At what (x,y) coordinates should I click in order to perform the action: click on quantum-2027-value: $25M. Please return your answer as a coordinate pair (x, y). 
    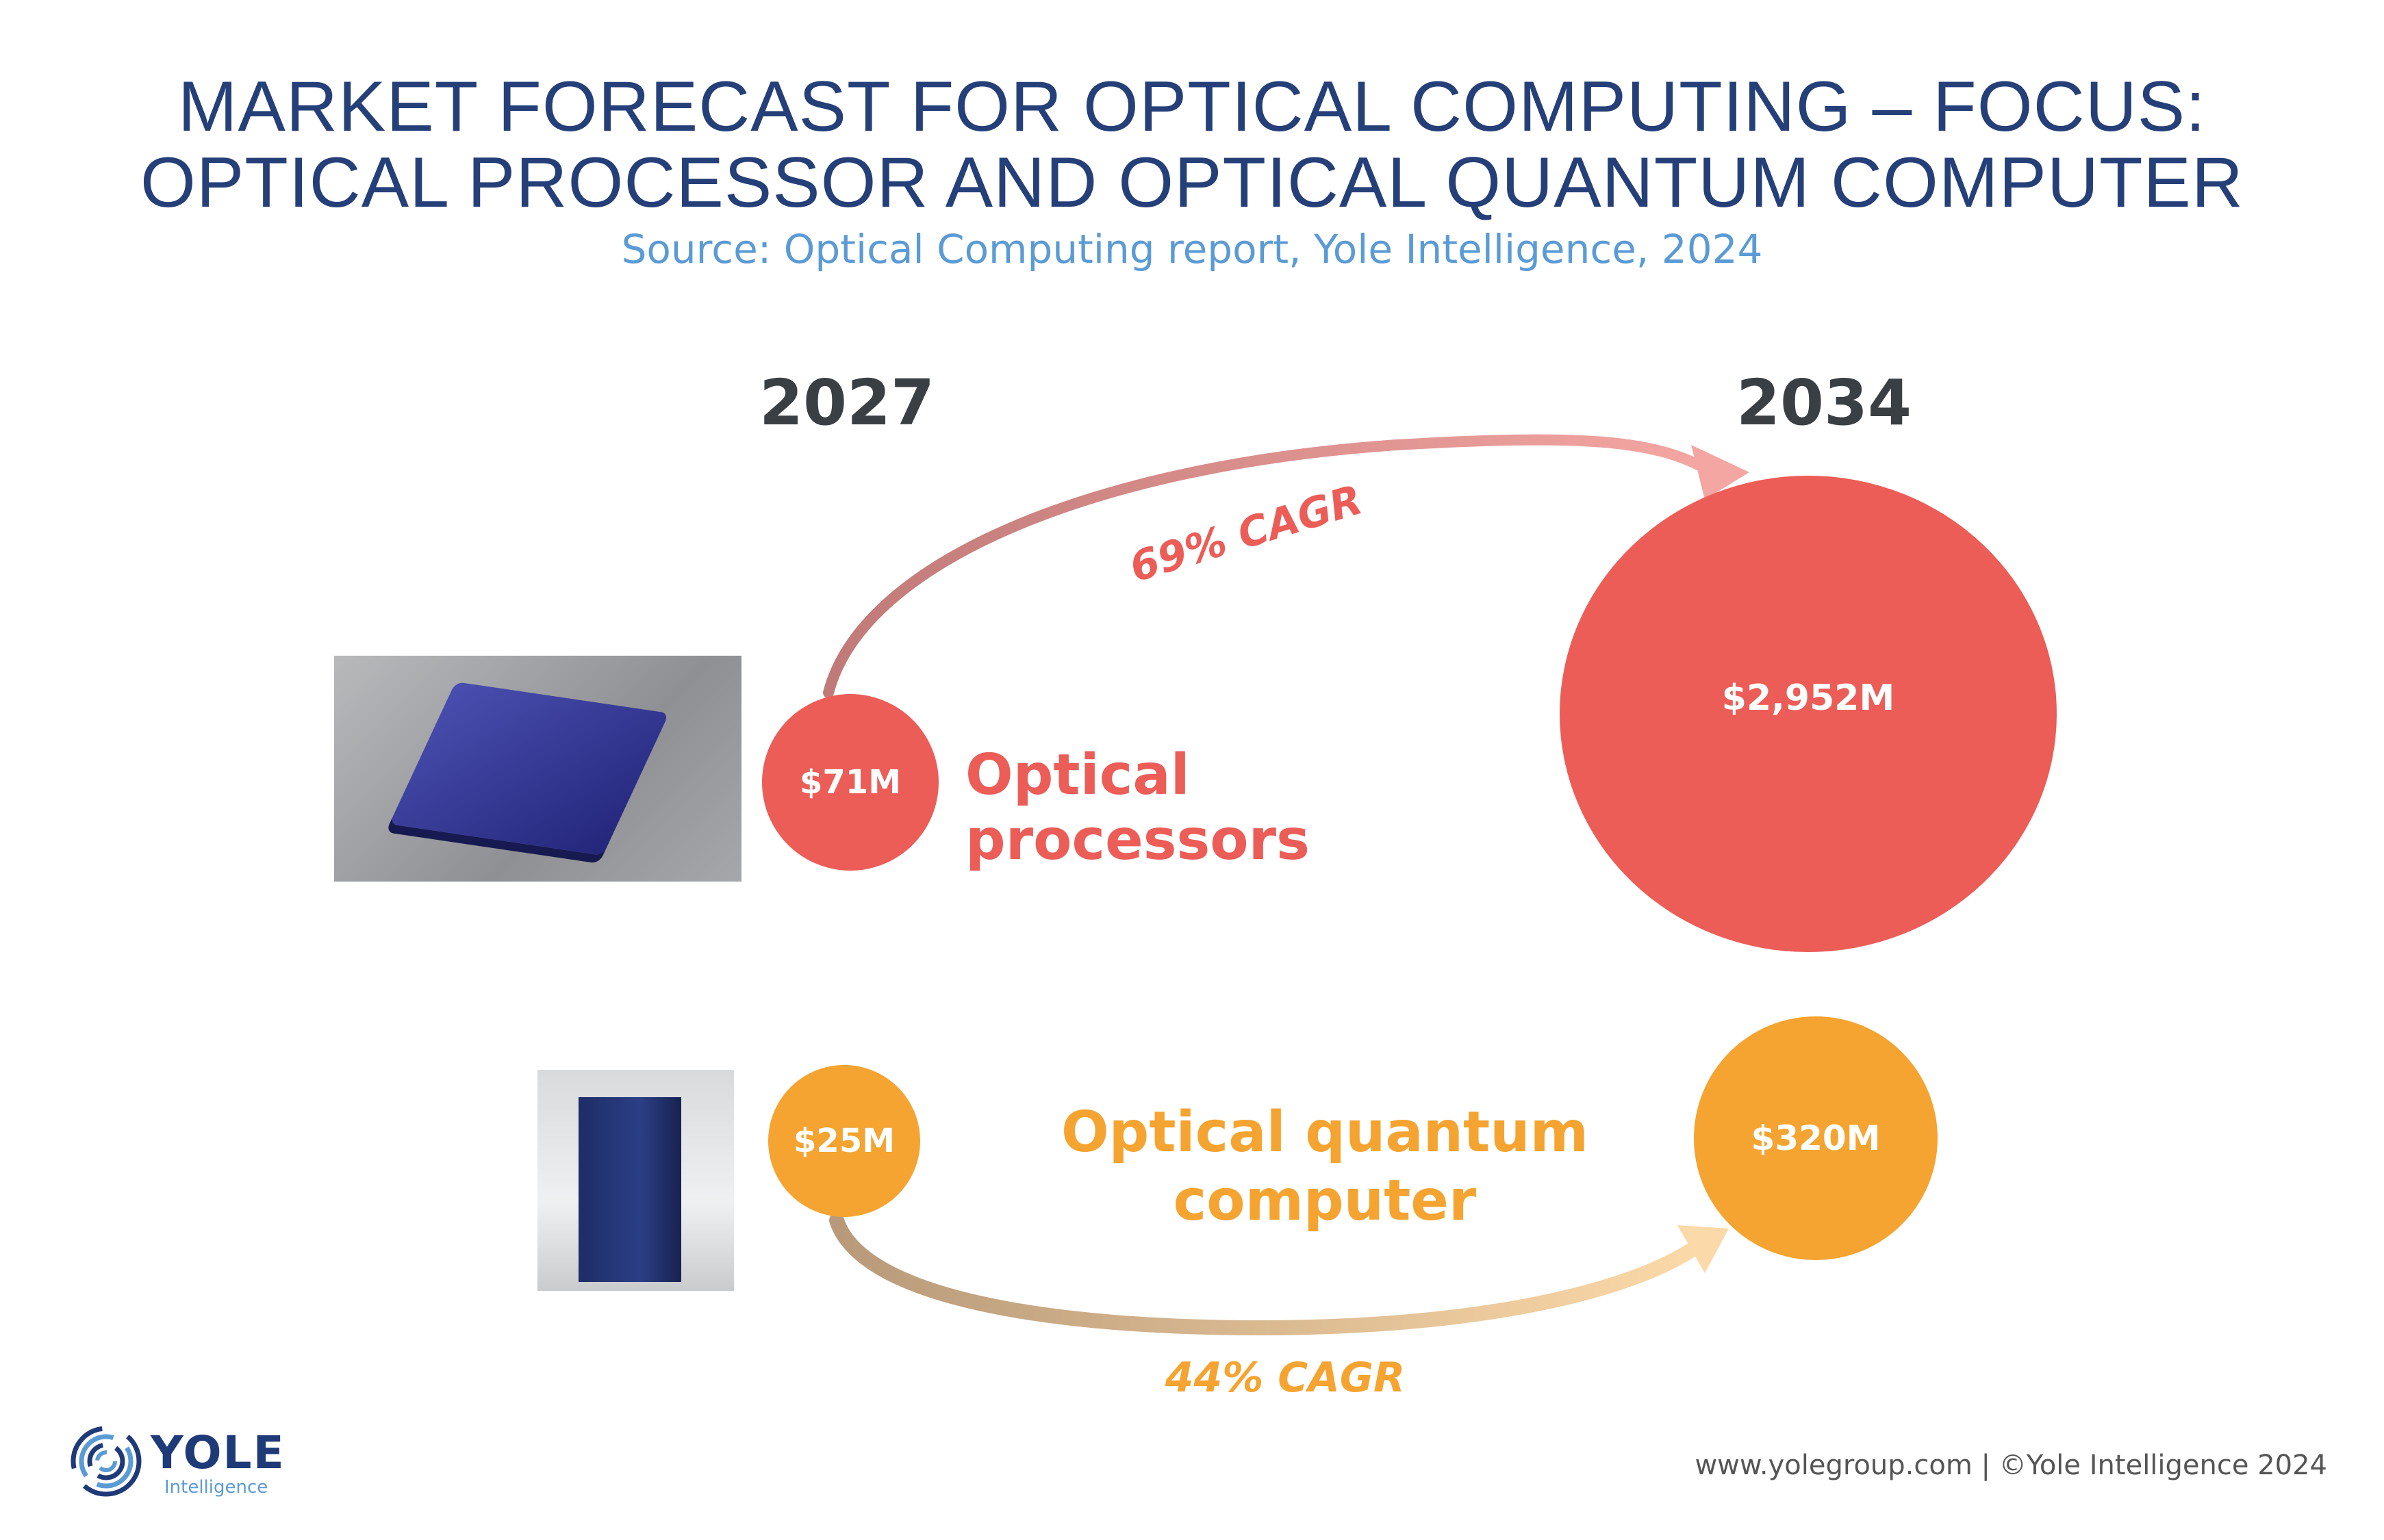
    Looking at the image, I should click on (844, 1141).